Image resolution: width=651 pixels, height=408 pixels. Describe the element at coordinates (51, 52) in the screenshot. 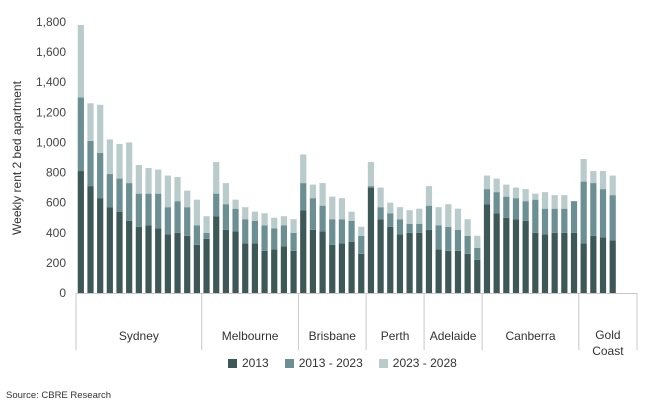

I see `y-tick-label: 1,600` at that location.